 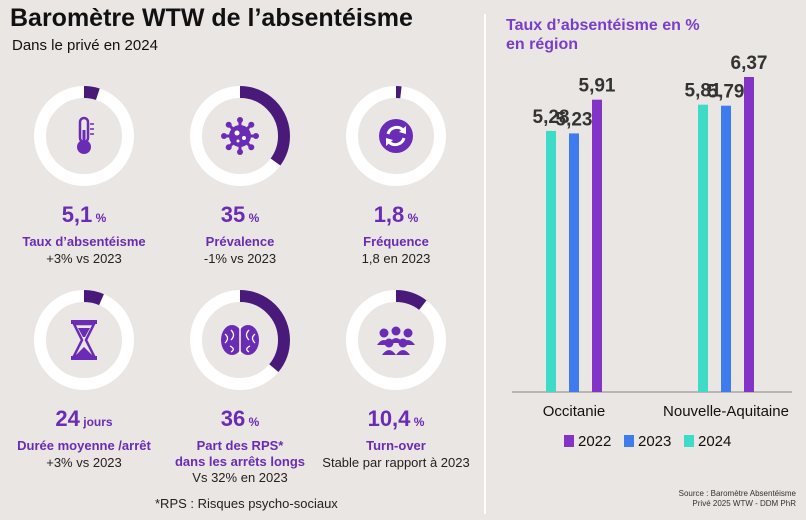 What do you see at coordinates (744, 503) in the screenshot?
I see `source-line-2: Privé 2025 WTW - DDM PhR` at bounding box center [744, 503].